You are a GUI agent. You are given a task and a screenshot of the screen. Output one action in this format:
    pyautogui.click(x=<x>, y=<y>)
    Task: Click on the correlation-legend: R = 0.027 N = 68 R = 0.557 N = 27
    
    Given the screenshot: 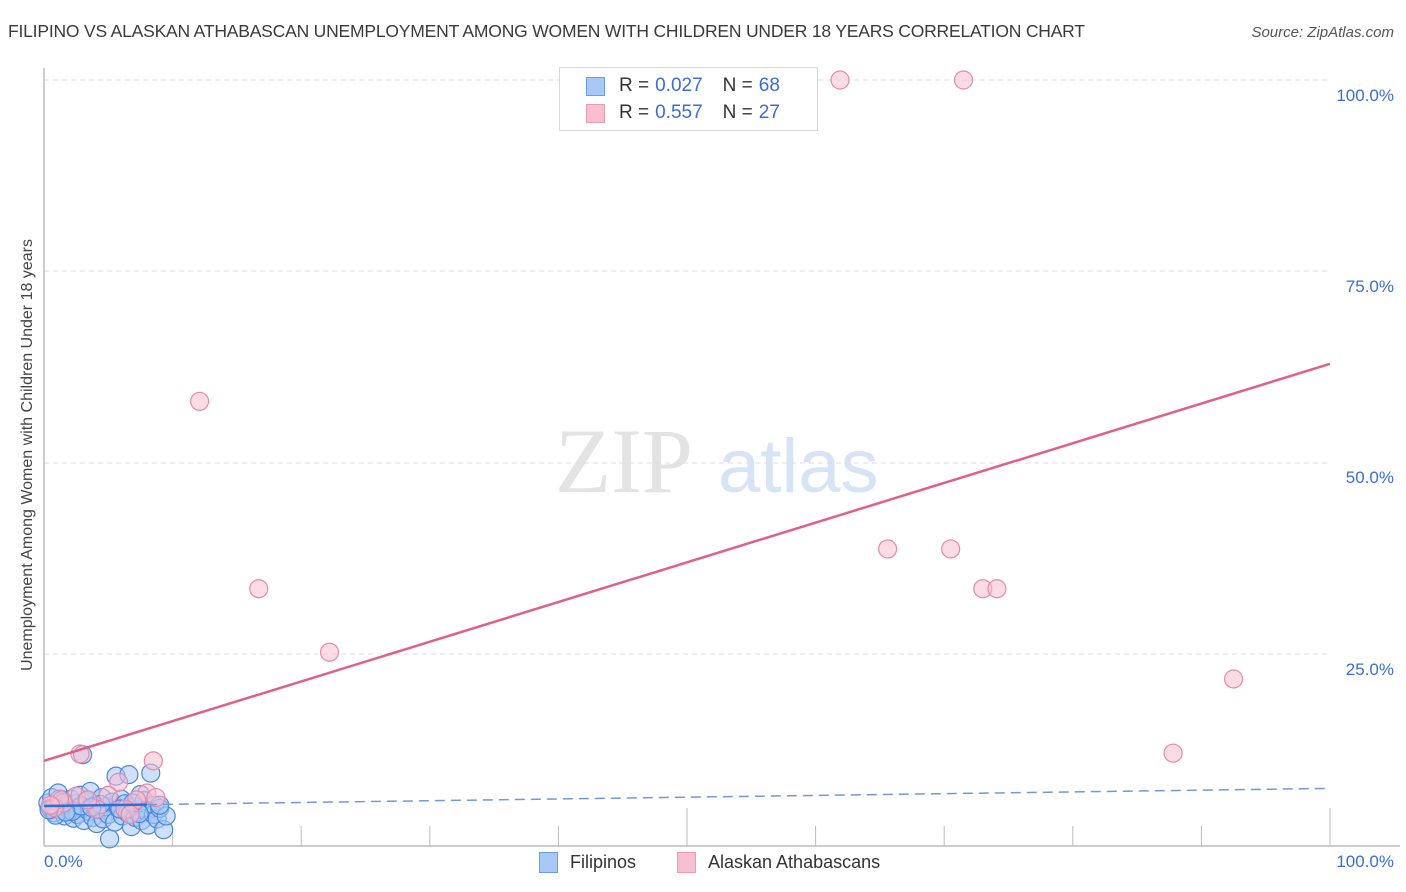 What is the action you would take?
    pyautogui.click(x=688, y=99)
    